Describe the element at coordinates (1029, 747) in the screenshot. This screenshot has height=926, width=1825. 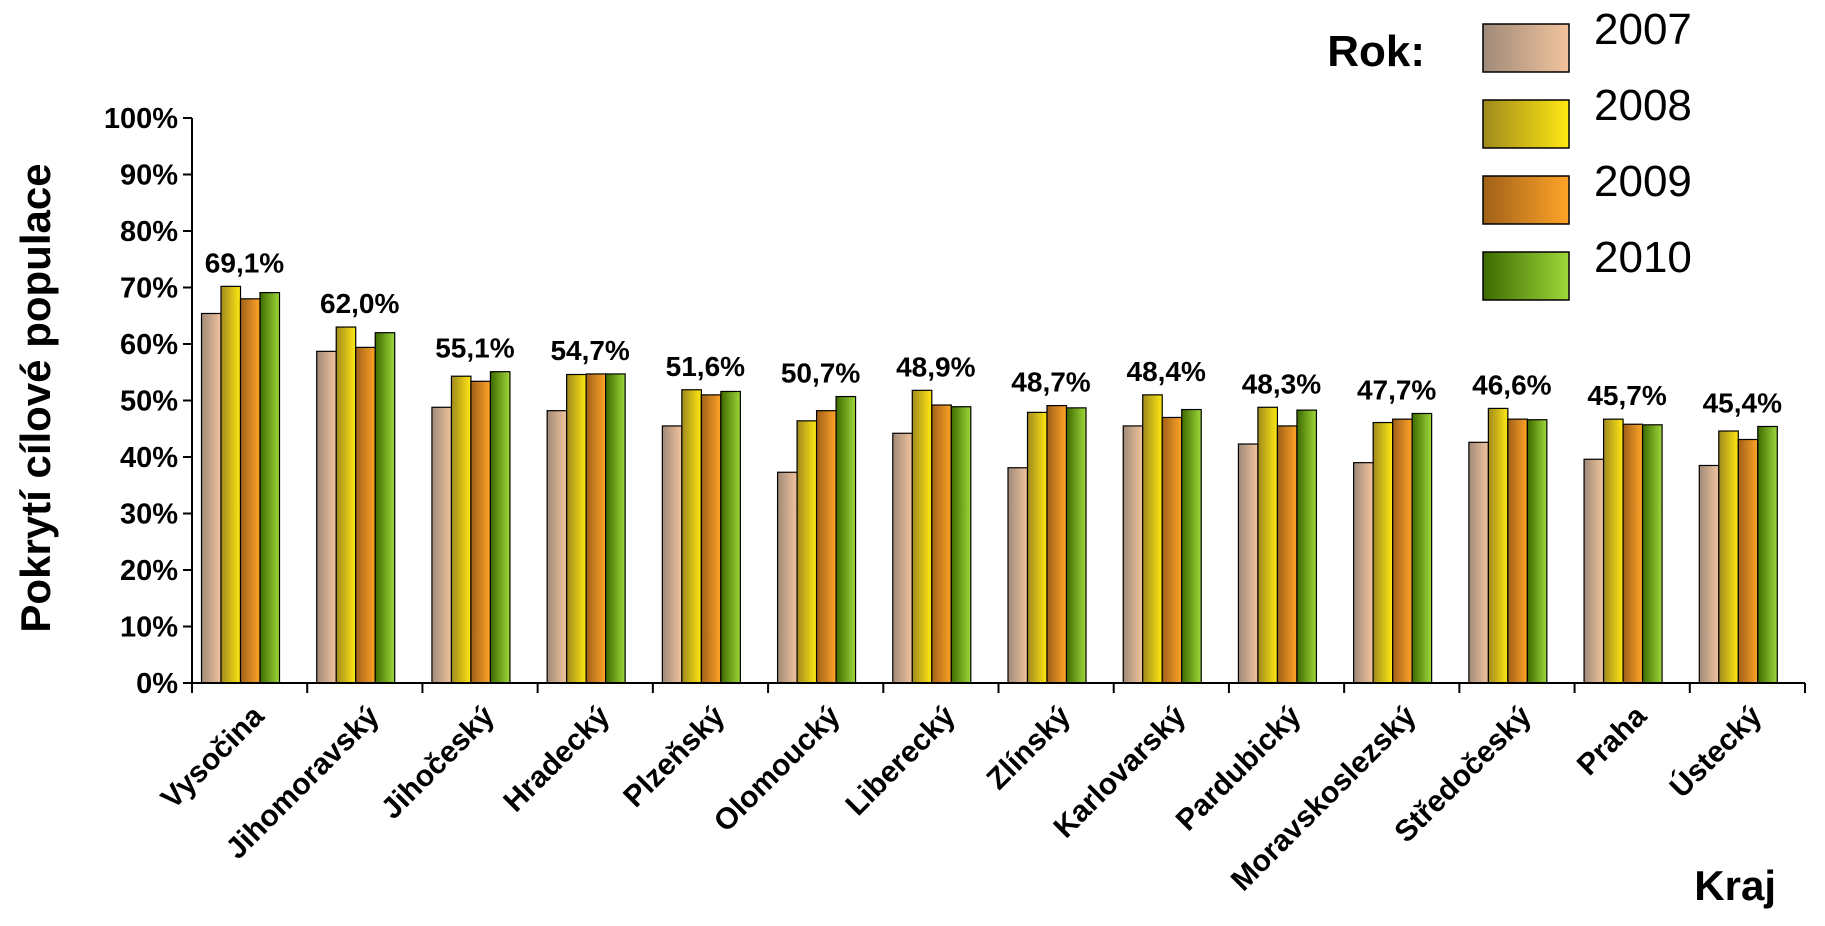
I see `x-tick-label: Zlínský` at that location.